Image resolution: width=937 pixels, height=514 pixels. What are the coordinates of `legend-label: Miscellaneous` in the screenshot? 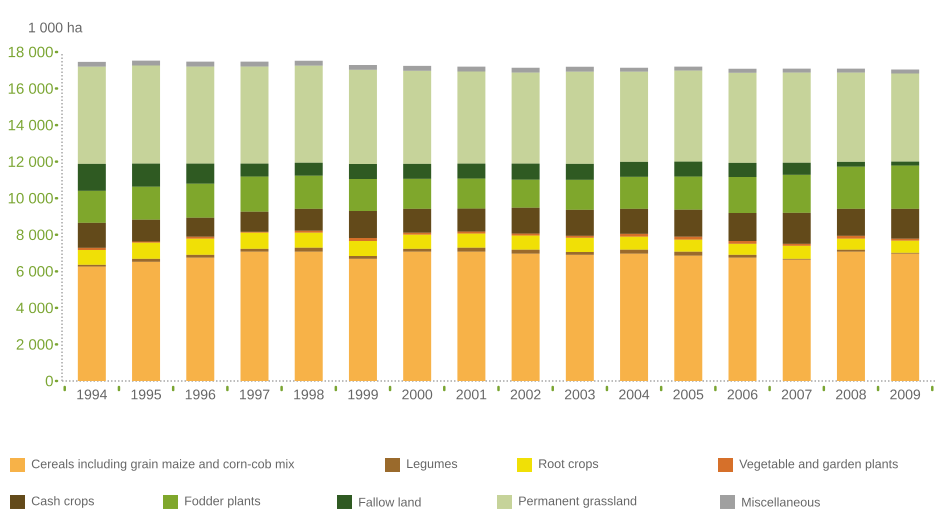 It's located at (781, 502).